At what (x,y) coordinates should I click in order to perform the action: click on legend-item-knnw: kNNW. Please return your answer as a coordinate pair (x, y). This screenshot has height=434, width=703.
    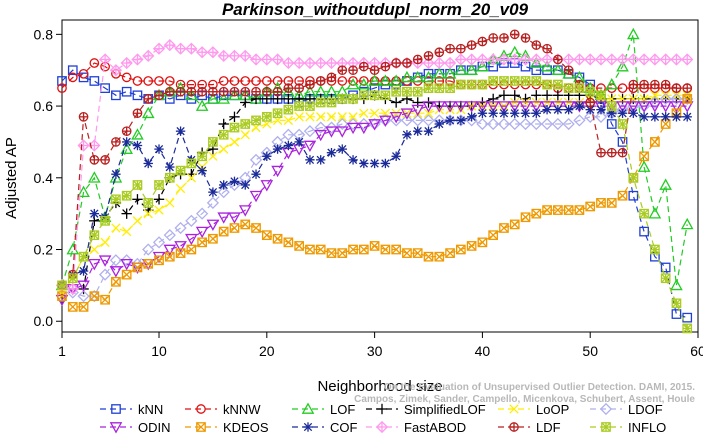
    Looking at the image, I should click on (223, 409).